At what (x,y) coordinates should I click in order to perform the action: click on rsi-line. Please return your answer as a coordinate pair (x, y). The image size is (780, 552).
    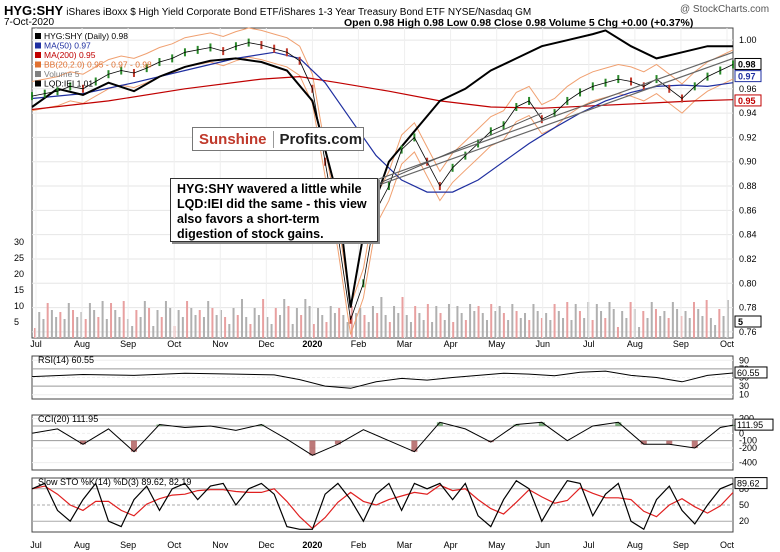
    Looking at the image, I should click on (382, 379).